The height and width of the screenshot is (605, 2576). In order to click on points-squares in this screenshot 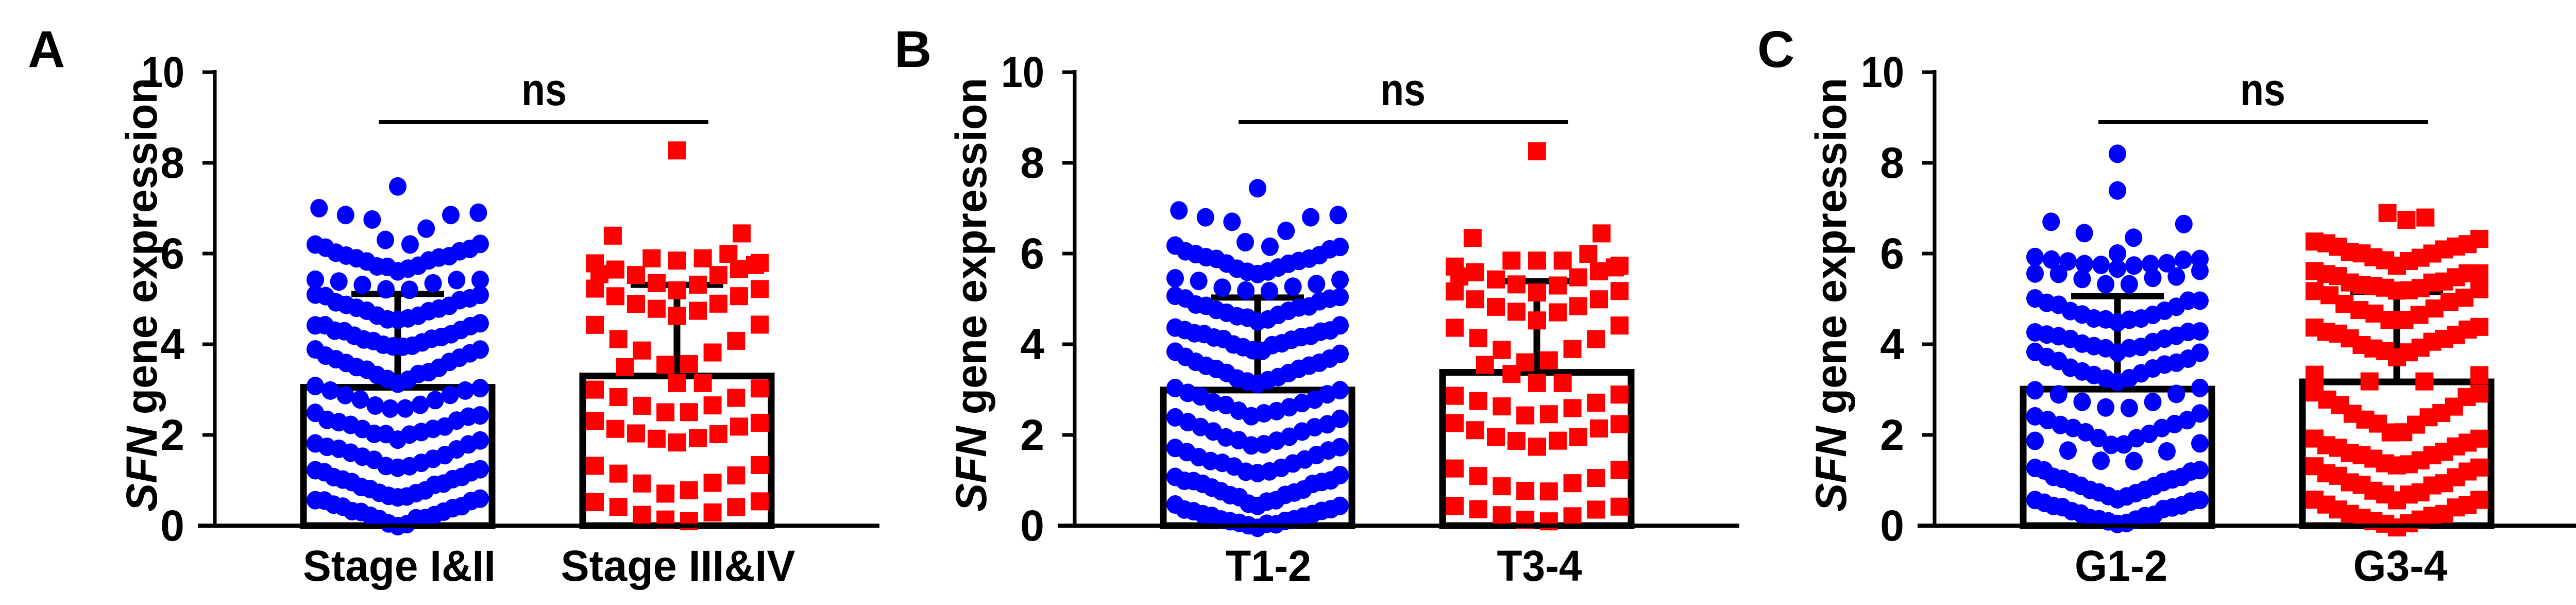, I will do `click(677, 335)`.